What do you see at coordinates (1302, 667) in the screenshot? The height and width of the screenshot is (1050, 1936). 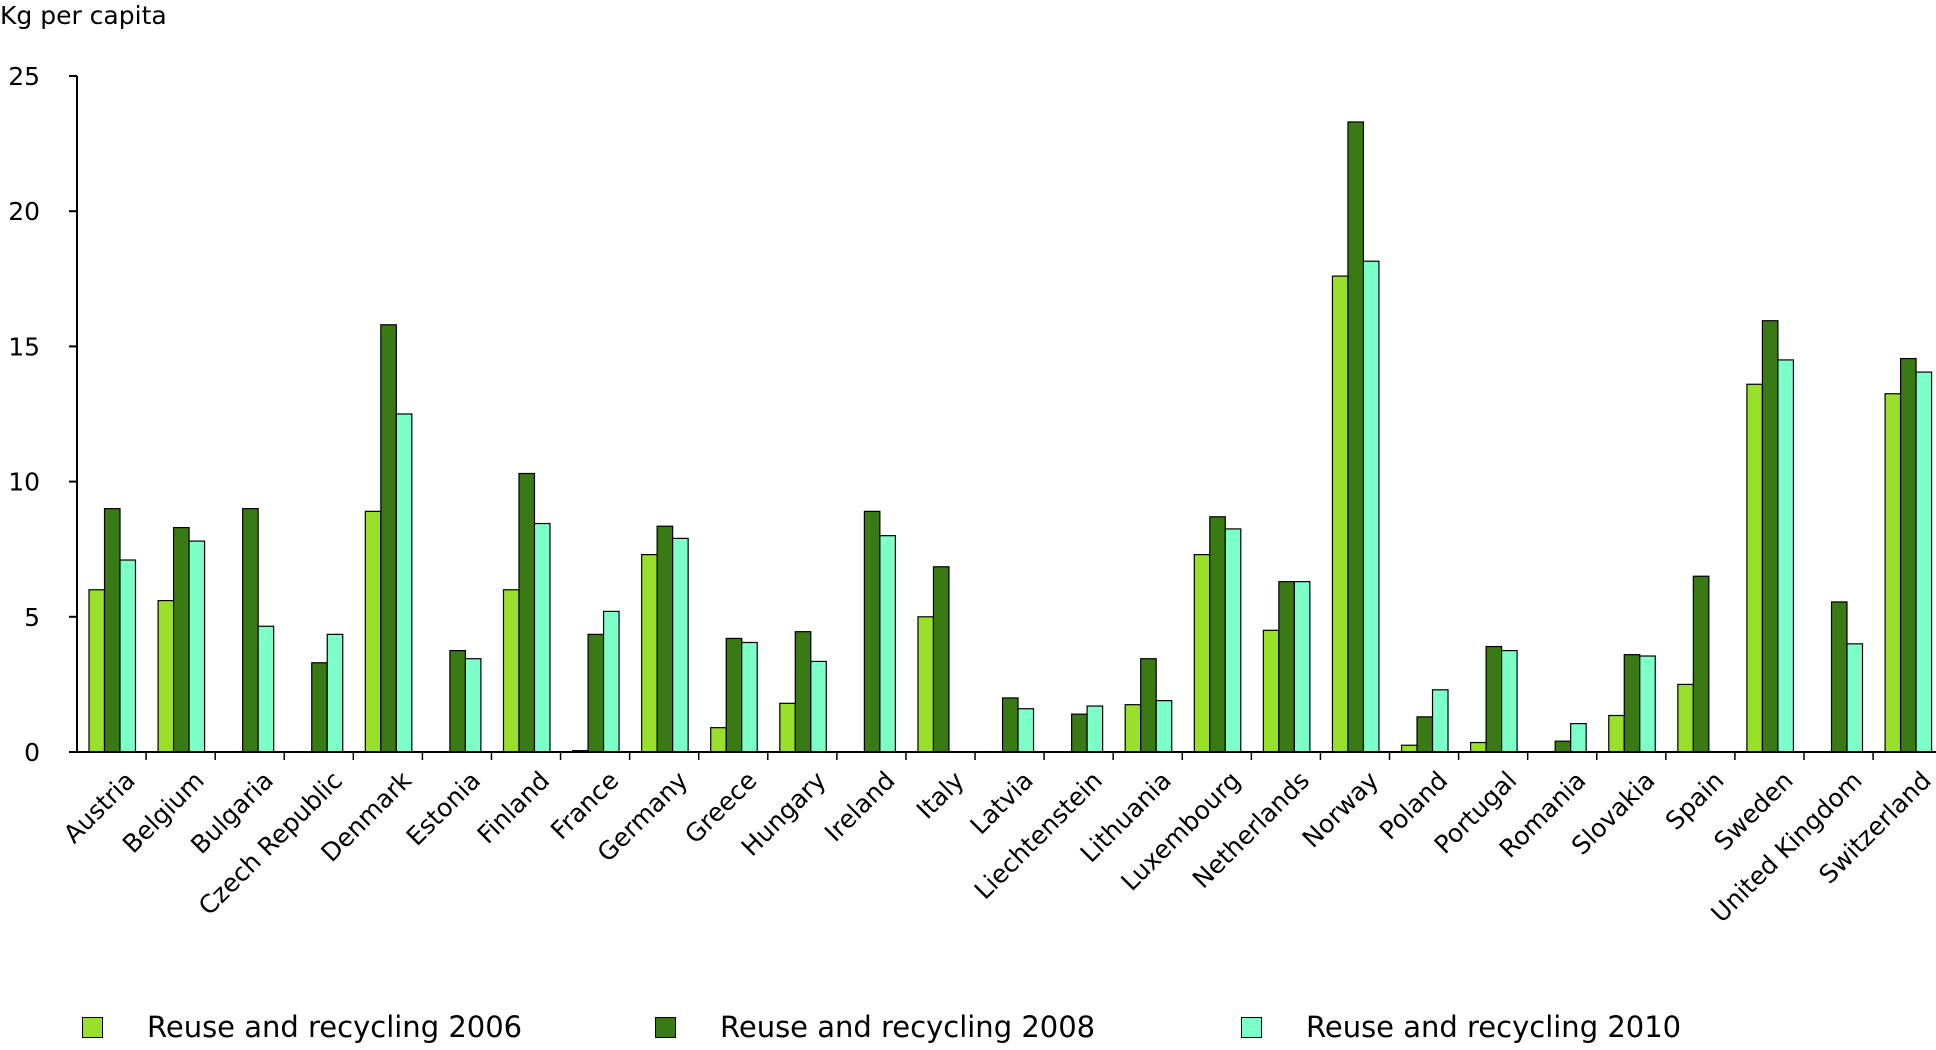 I see `bar-netherlands-2010` at bounding box center [1302, 667].